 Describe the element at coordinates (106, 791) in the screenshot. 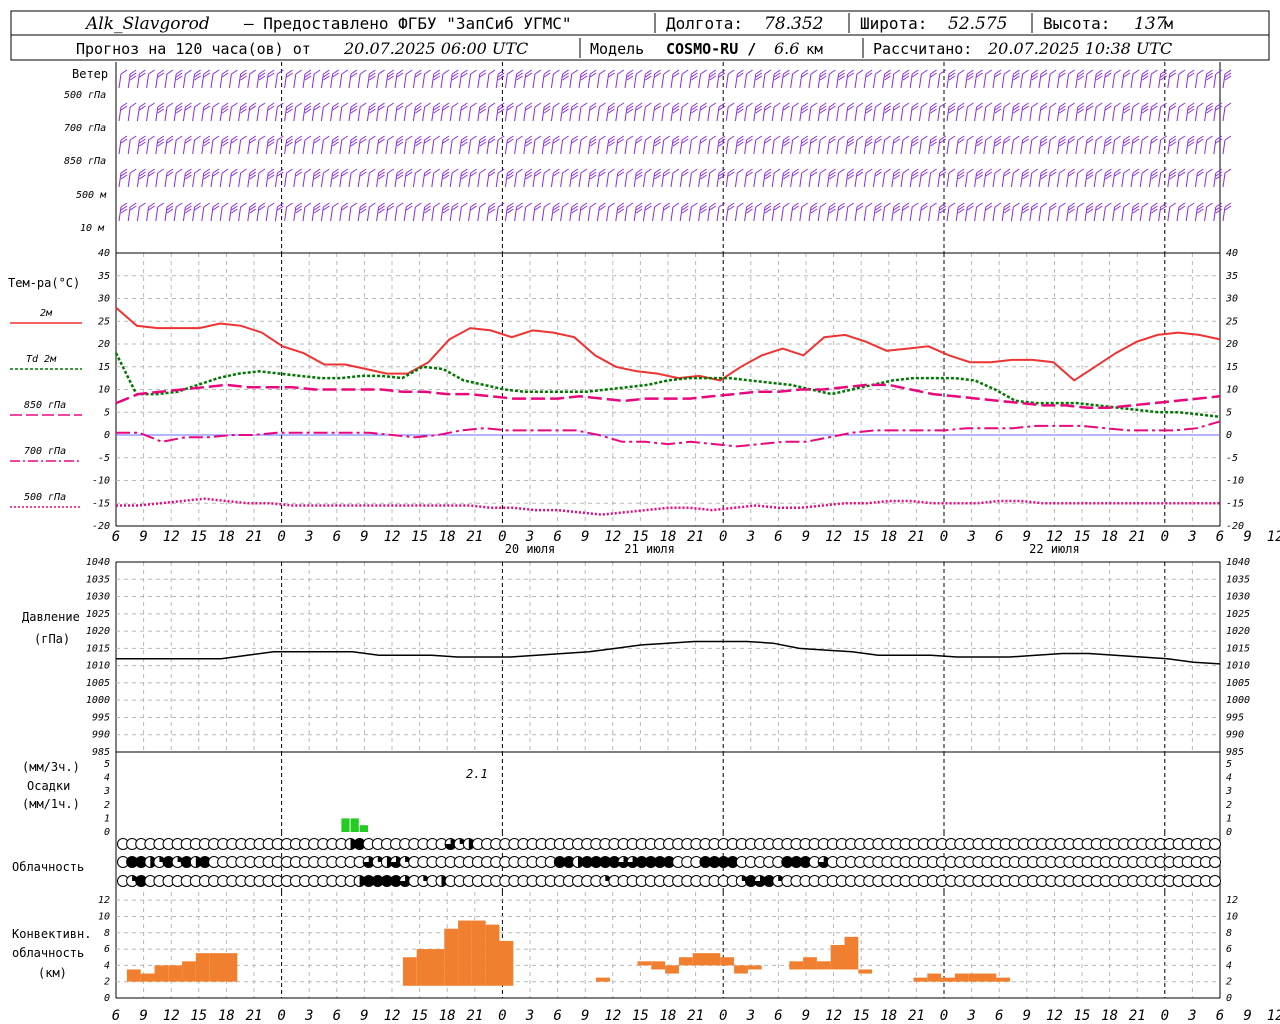

I see `precip-tick-left: 3` at that location.